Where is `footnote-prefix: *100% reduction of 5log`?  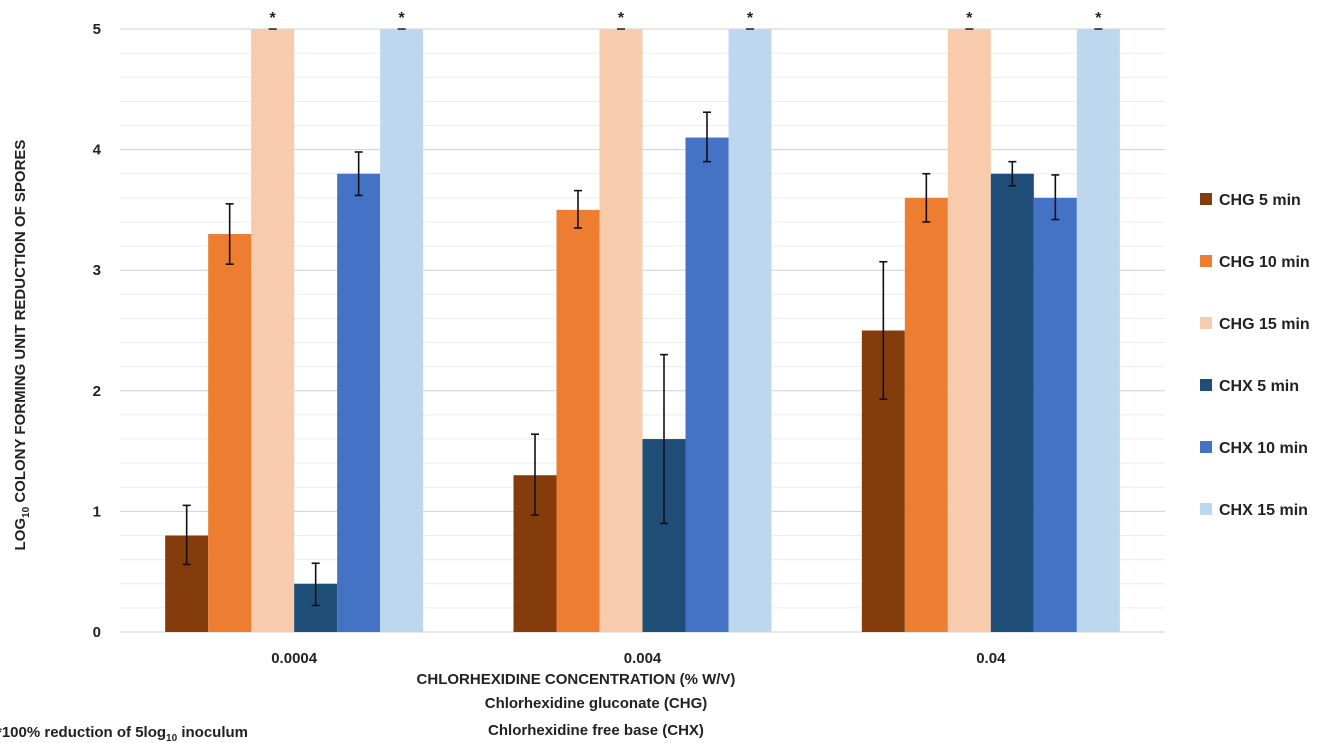
footnote-prefix: *100% reduction of 5log is located at coordinates (83, 732).